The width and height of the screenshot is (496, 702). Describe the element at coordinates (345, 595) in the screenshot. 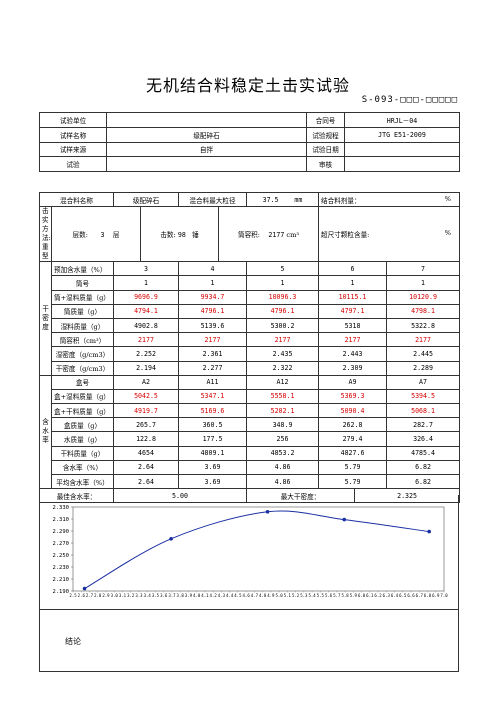

I see `x-tick-label: 5.8` at that location.